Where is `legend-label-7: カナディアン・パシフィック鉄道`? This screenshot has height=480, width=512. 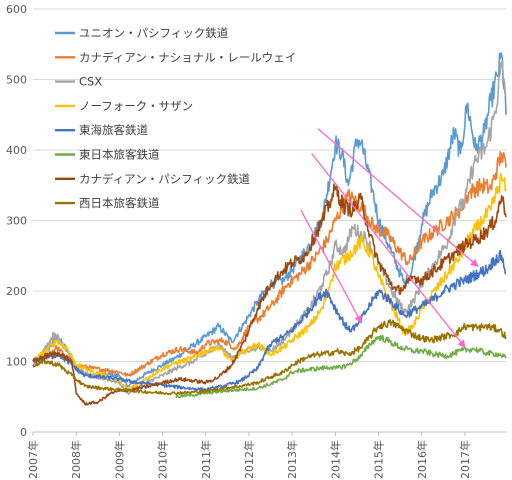 legend-label-7: カナディアン・パシフィック鉄道 is located at coordinates (165, 179).